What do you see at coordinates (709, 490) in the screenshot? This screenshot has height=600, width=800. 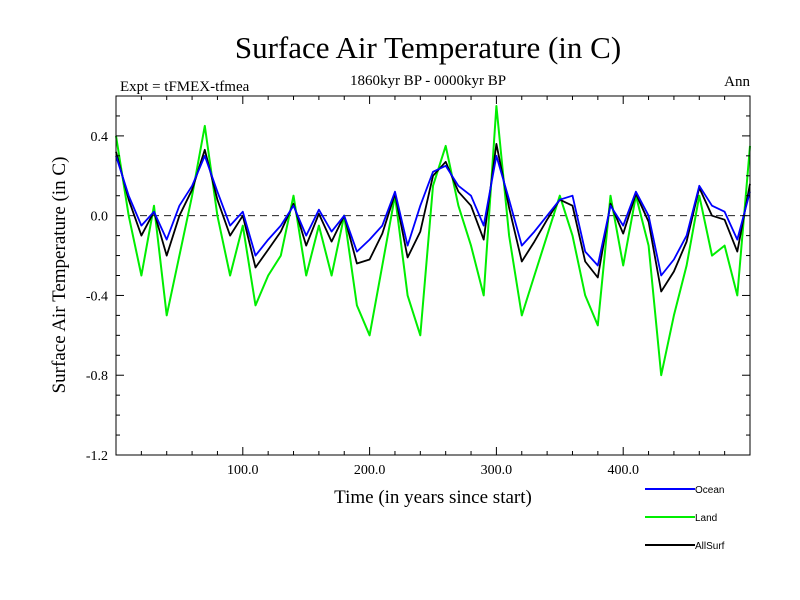 I see `legend-label-ocean: Ocean` at bounding box center [709, 490].